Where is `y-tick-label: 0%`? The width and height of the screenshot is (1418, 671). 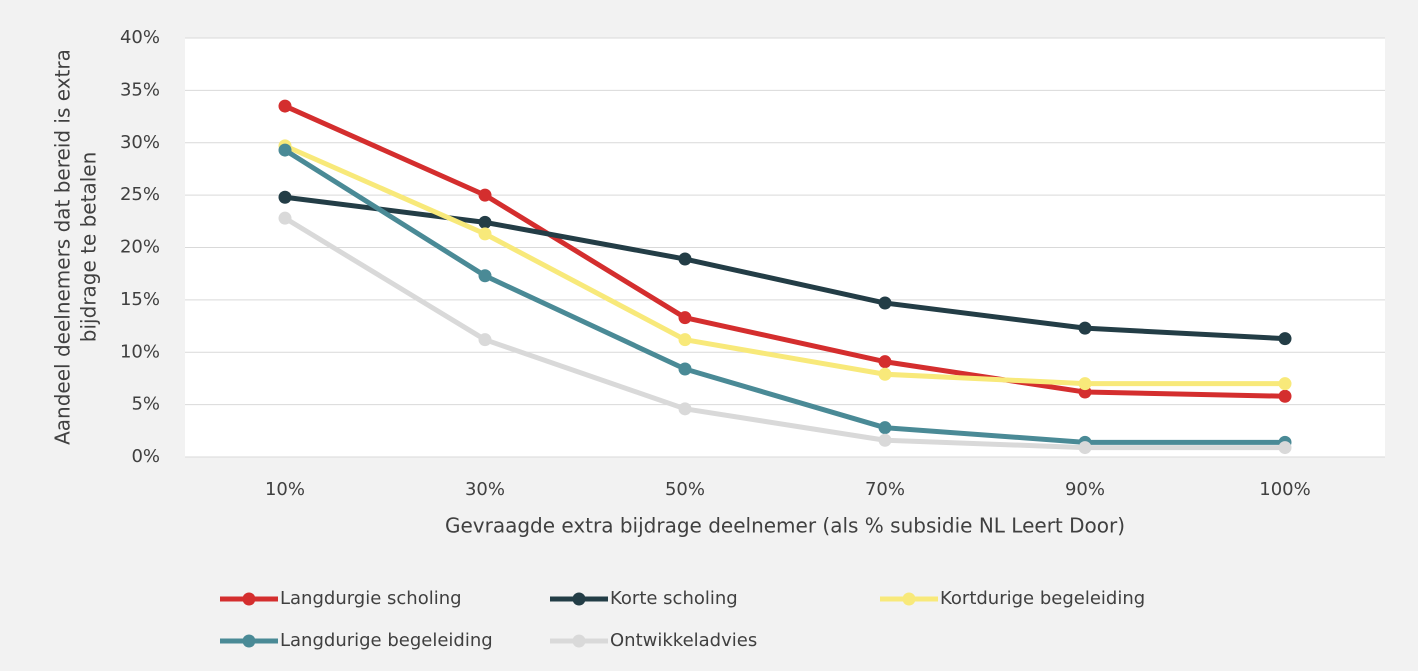 y-tick-label: 0% is located at coordinates (145, 456).